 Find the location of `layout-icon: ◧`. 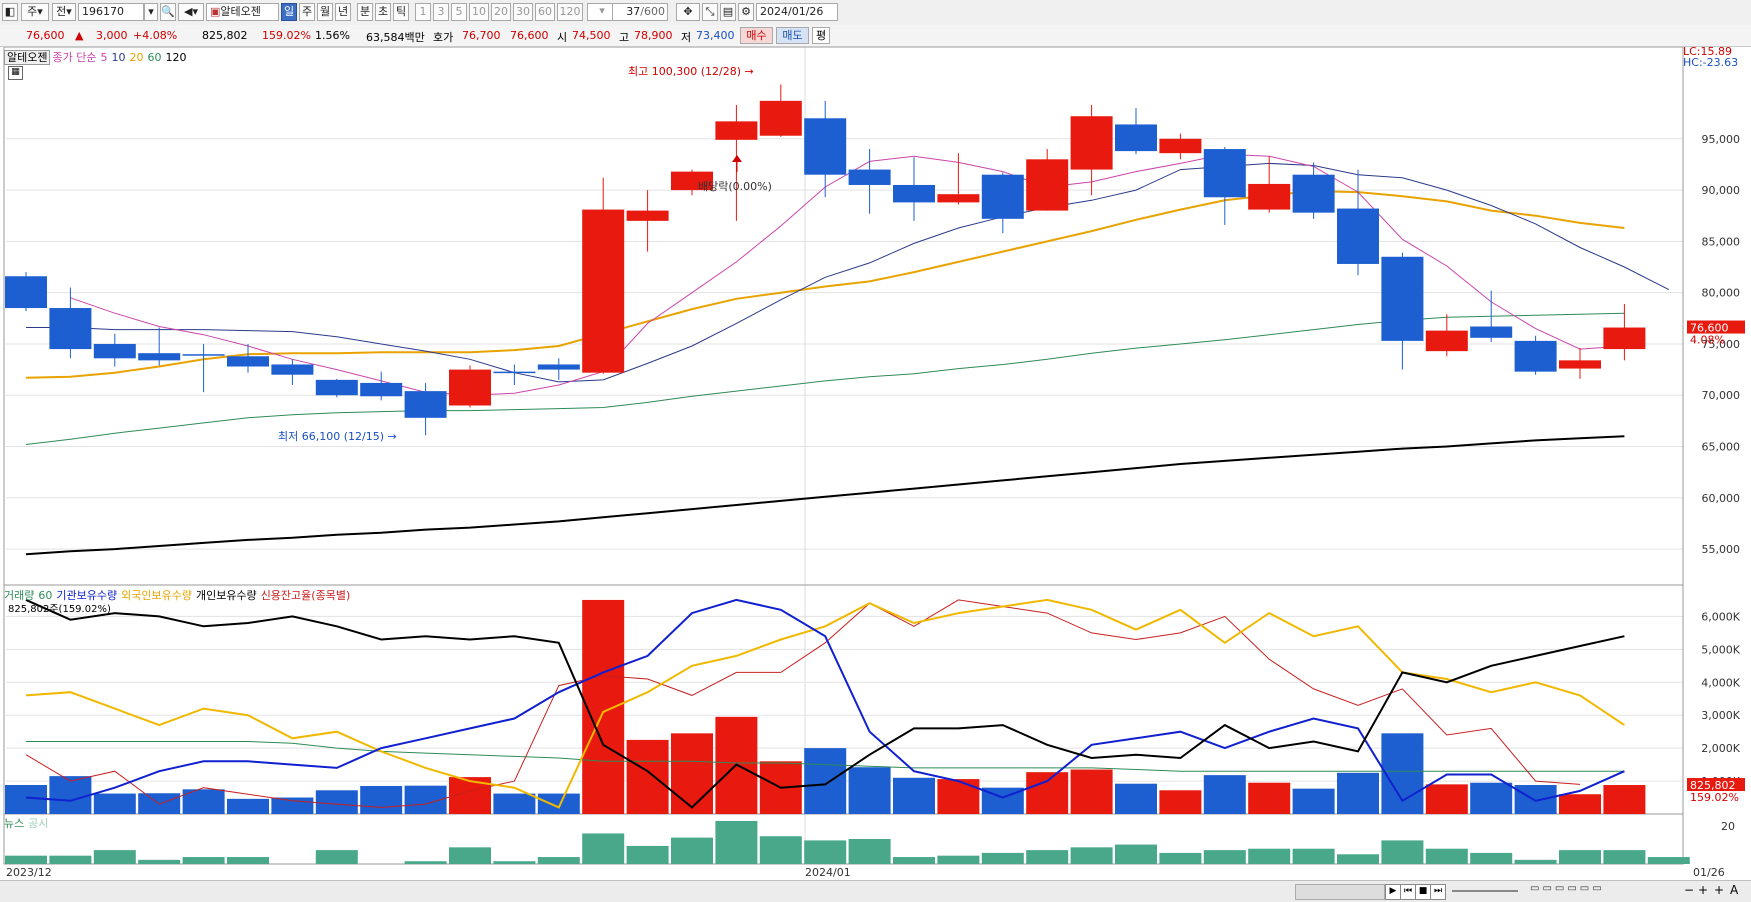

layout-icon: ◧ is located at coordinates (10, 12).